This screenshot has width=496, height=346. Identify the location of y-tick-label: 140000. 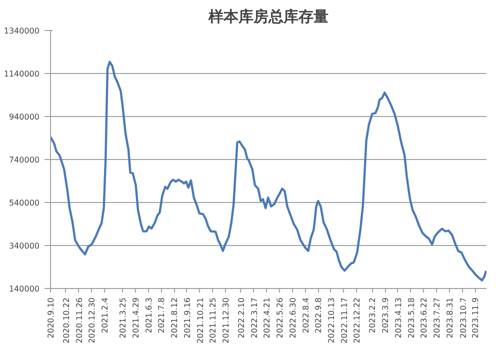
(24, 289).